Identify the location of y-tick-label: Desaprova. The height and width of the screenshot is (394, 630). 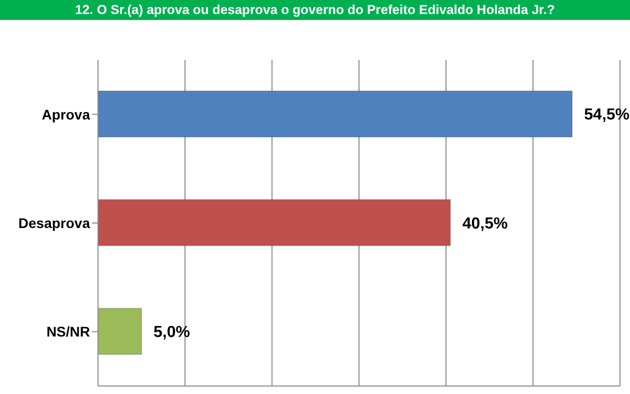
(54, 222).